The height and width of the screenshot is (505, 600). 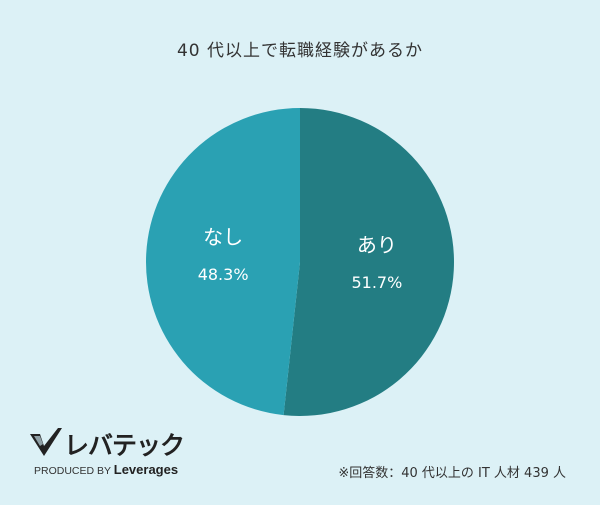 What do you see at coordinates (46, 442) in the screenshot?
I see `checkmark-logo-icon` at bounding box center [46, 442].